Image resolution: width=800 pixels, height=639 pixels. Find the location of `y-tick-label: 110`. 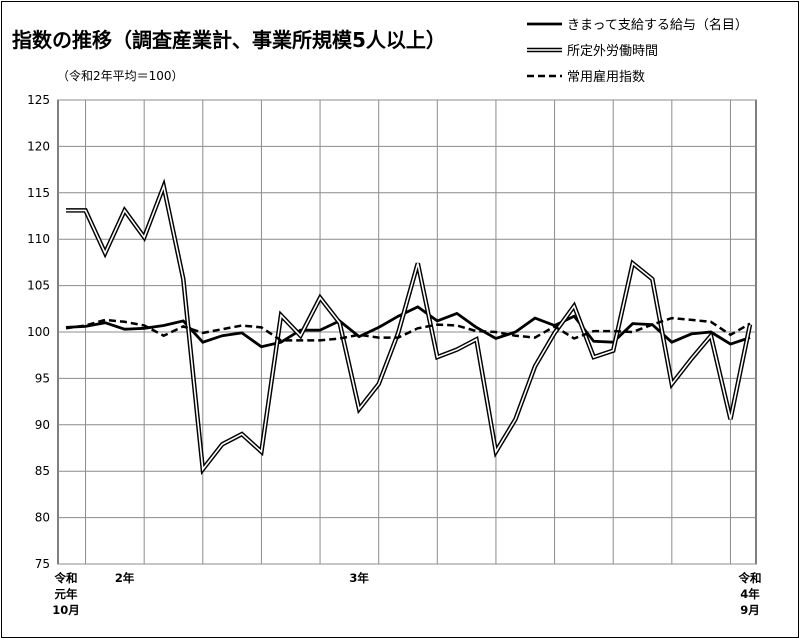

y-tick-label: 110 is located at coordinates (38, 239).